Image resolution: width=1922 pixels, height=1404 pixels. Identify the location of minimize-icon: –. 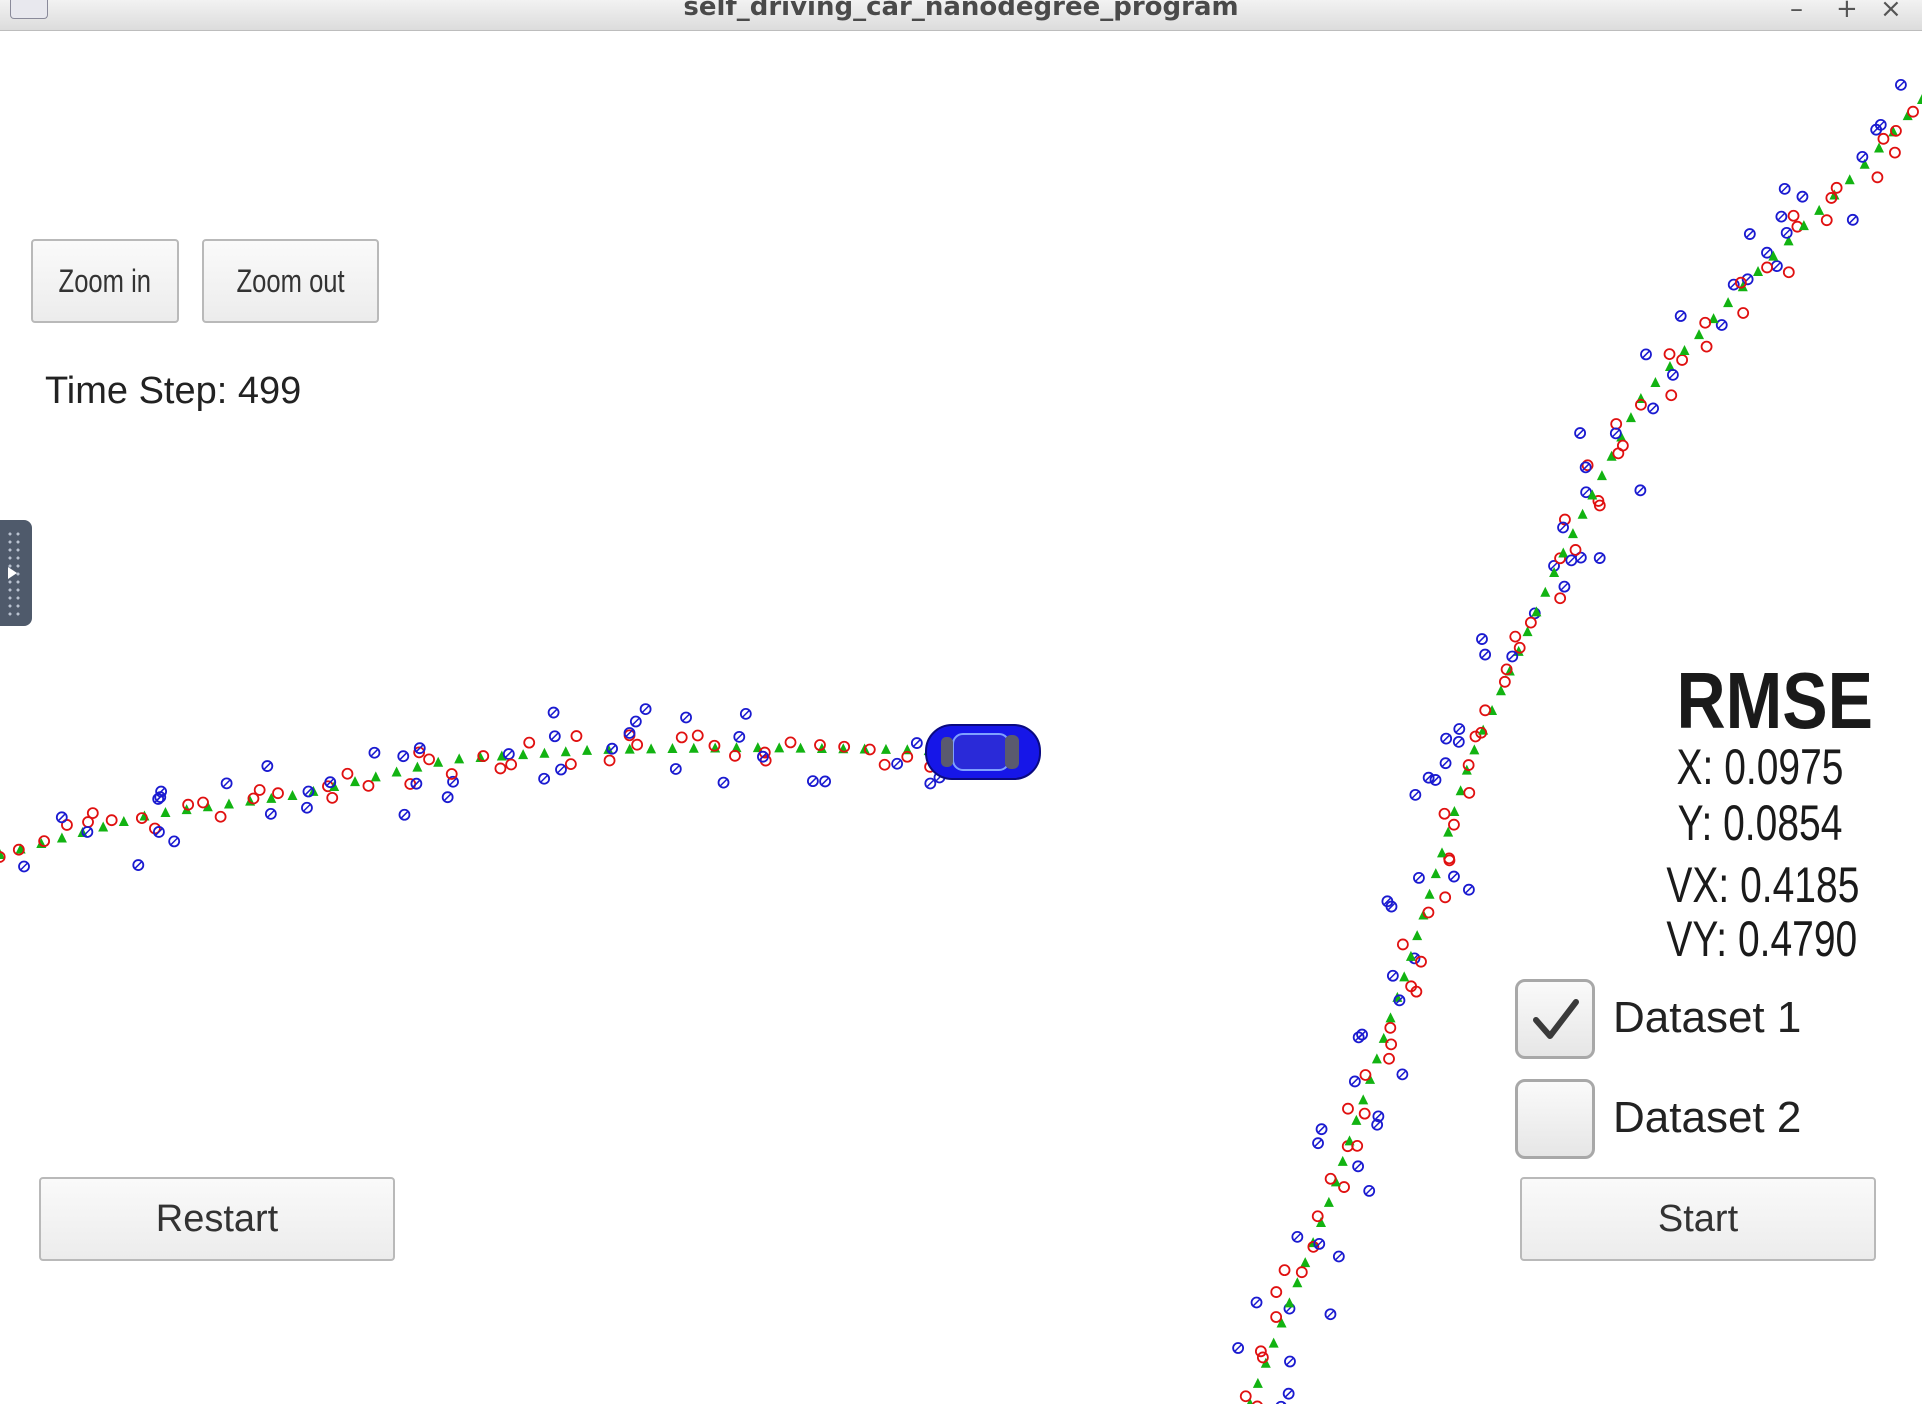
(1796, 12).